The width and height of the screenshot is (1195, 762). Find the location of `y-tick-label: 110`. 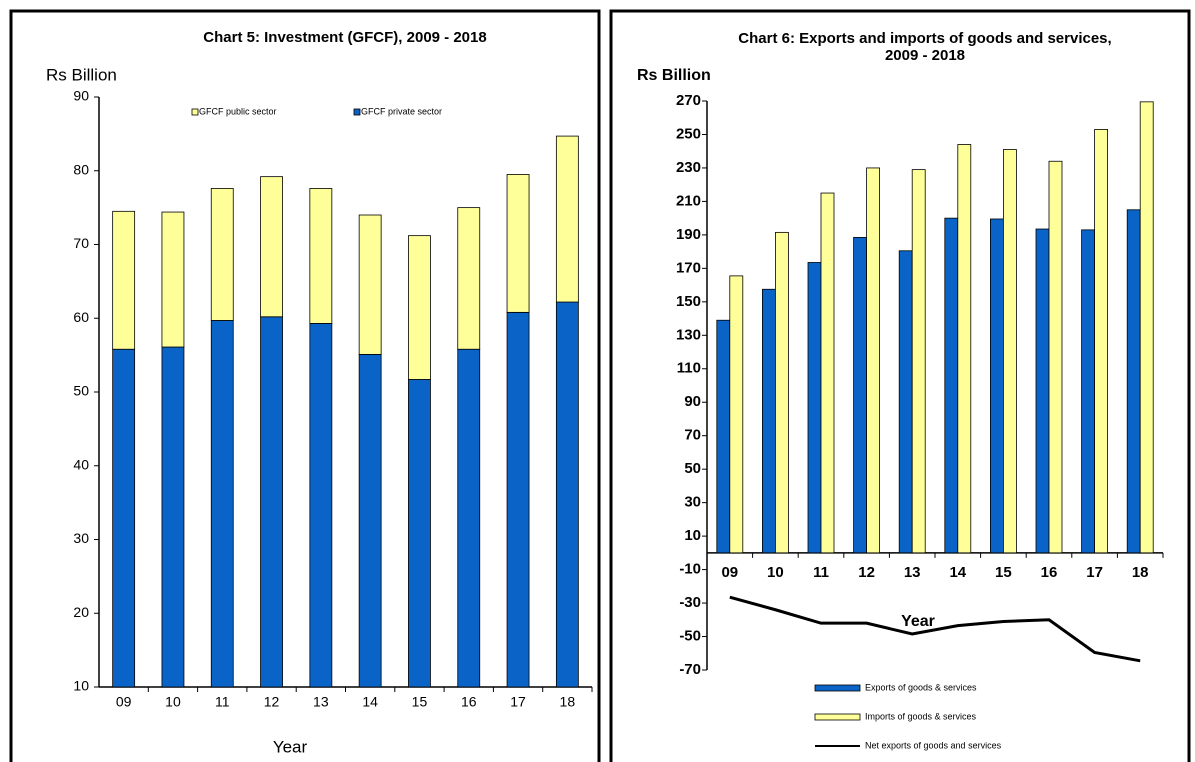

y-tick-label: 110 is located at coordinates (689, 368).